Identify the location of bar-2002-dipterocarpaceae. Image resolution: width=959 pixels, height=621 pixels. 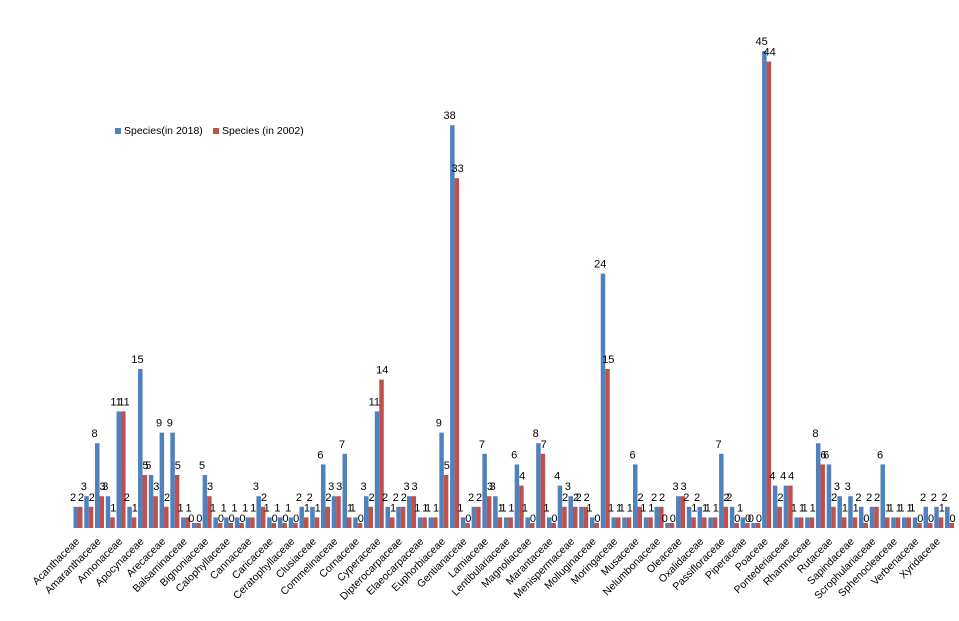
(403, 517).